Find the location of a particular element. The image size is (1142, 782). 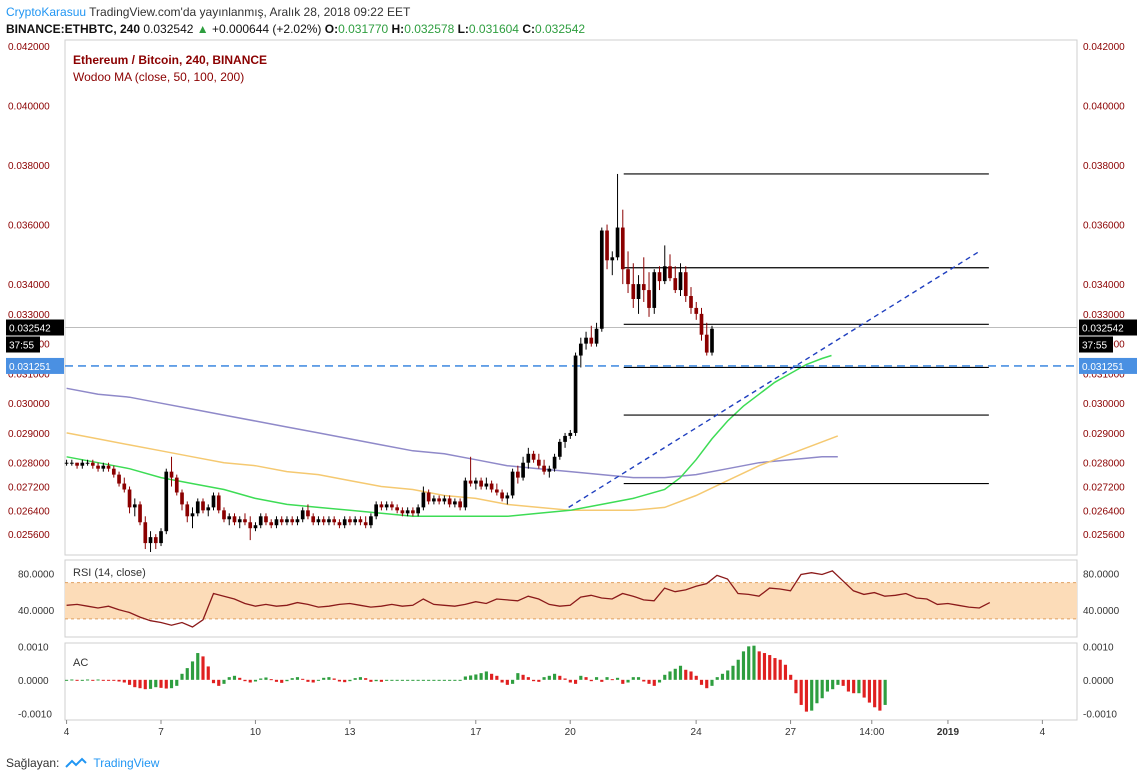

ac-y-tick-left: 0.0000 is located at coordinates (33, 681).